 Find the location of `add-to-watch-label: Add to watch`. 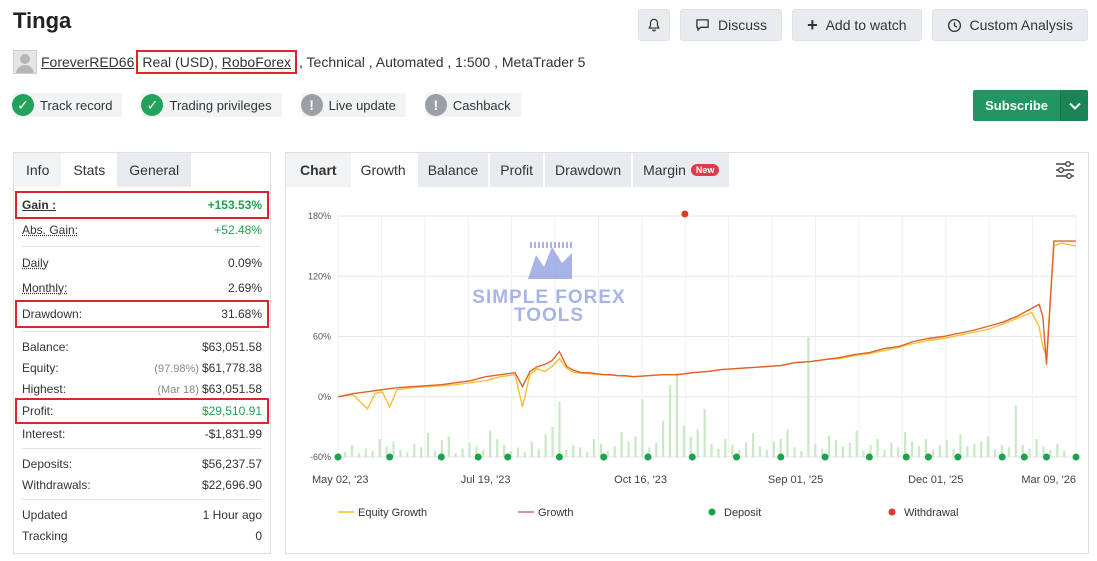

add-to-watch-label: Add to watch is located at coordinates (866, 25).